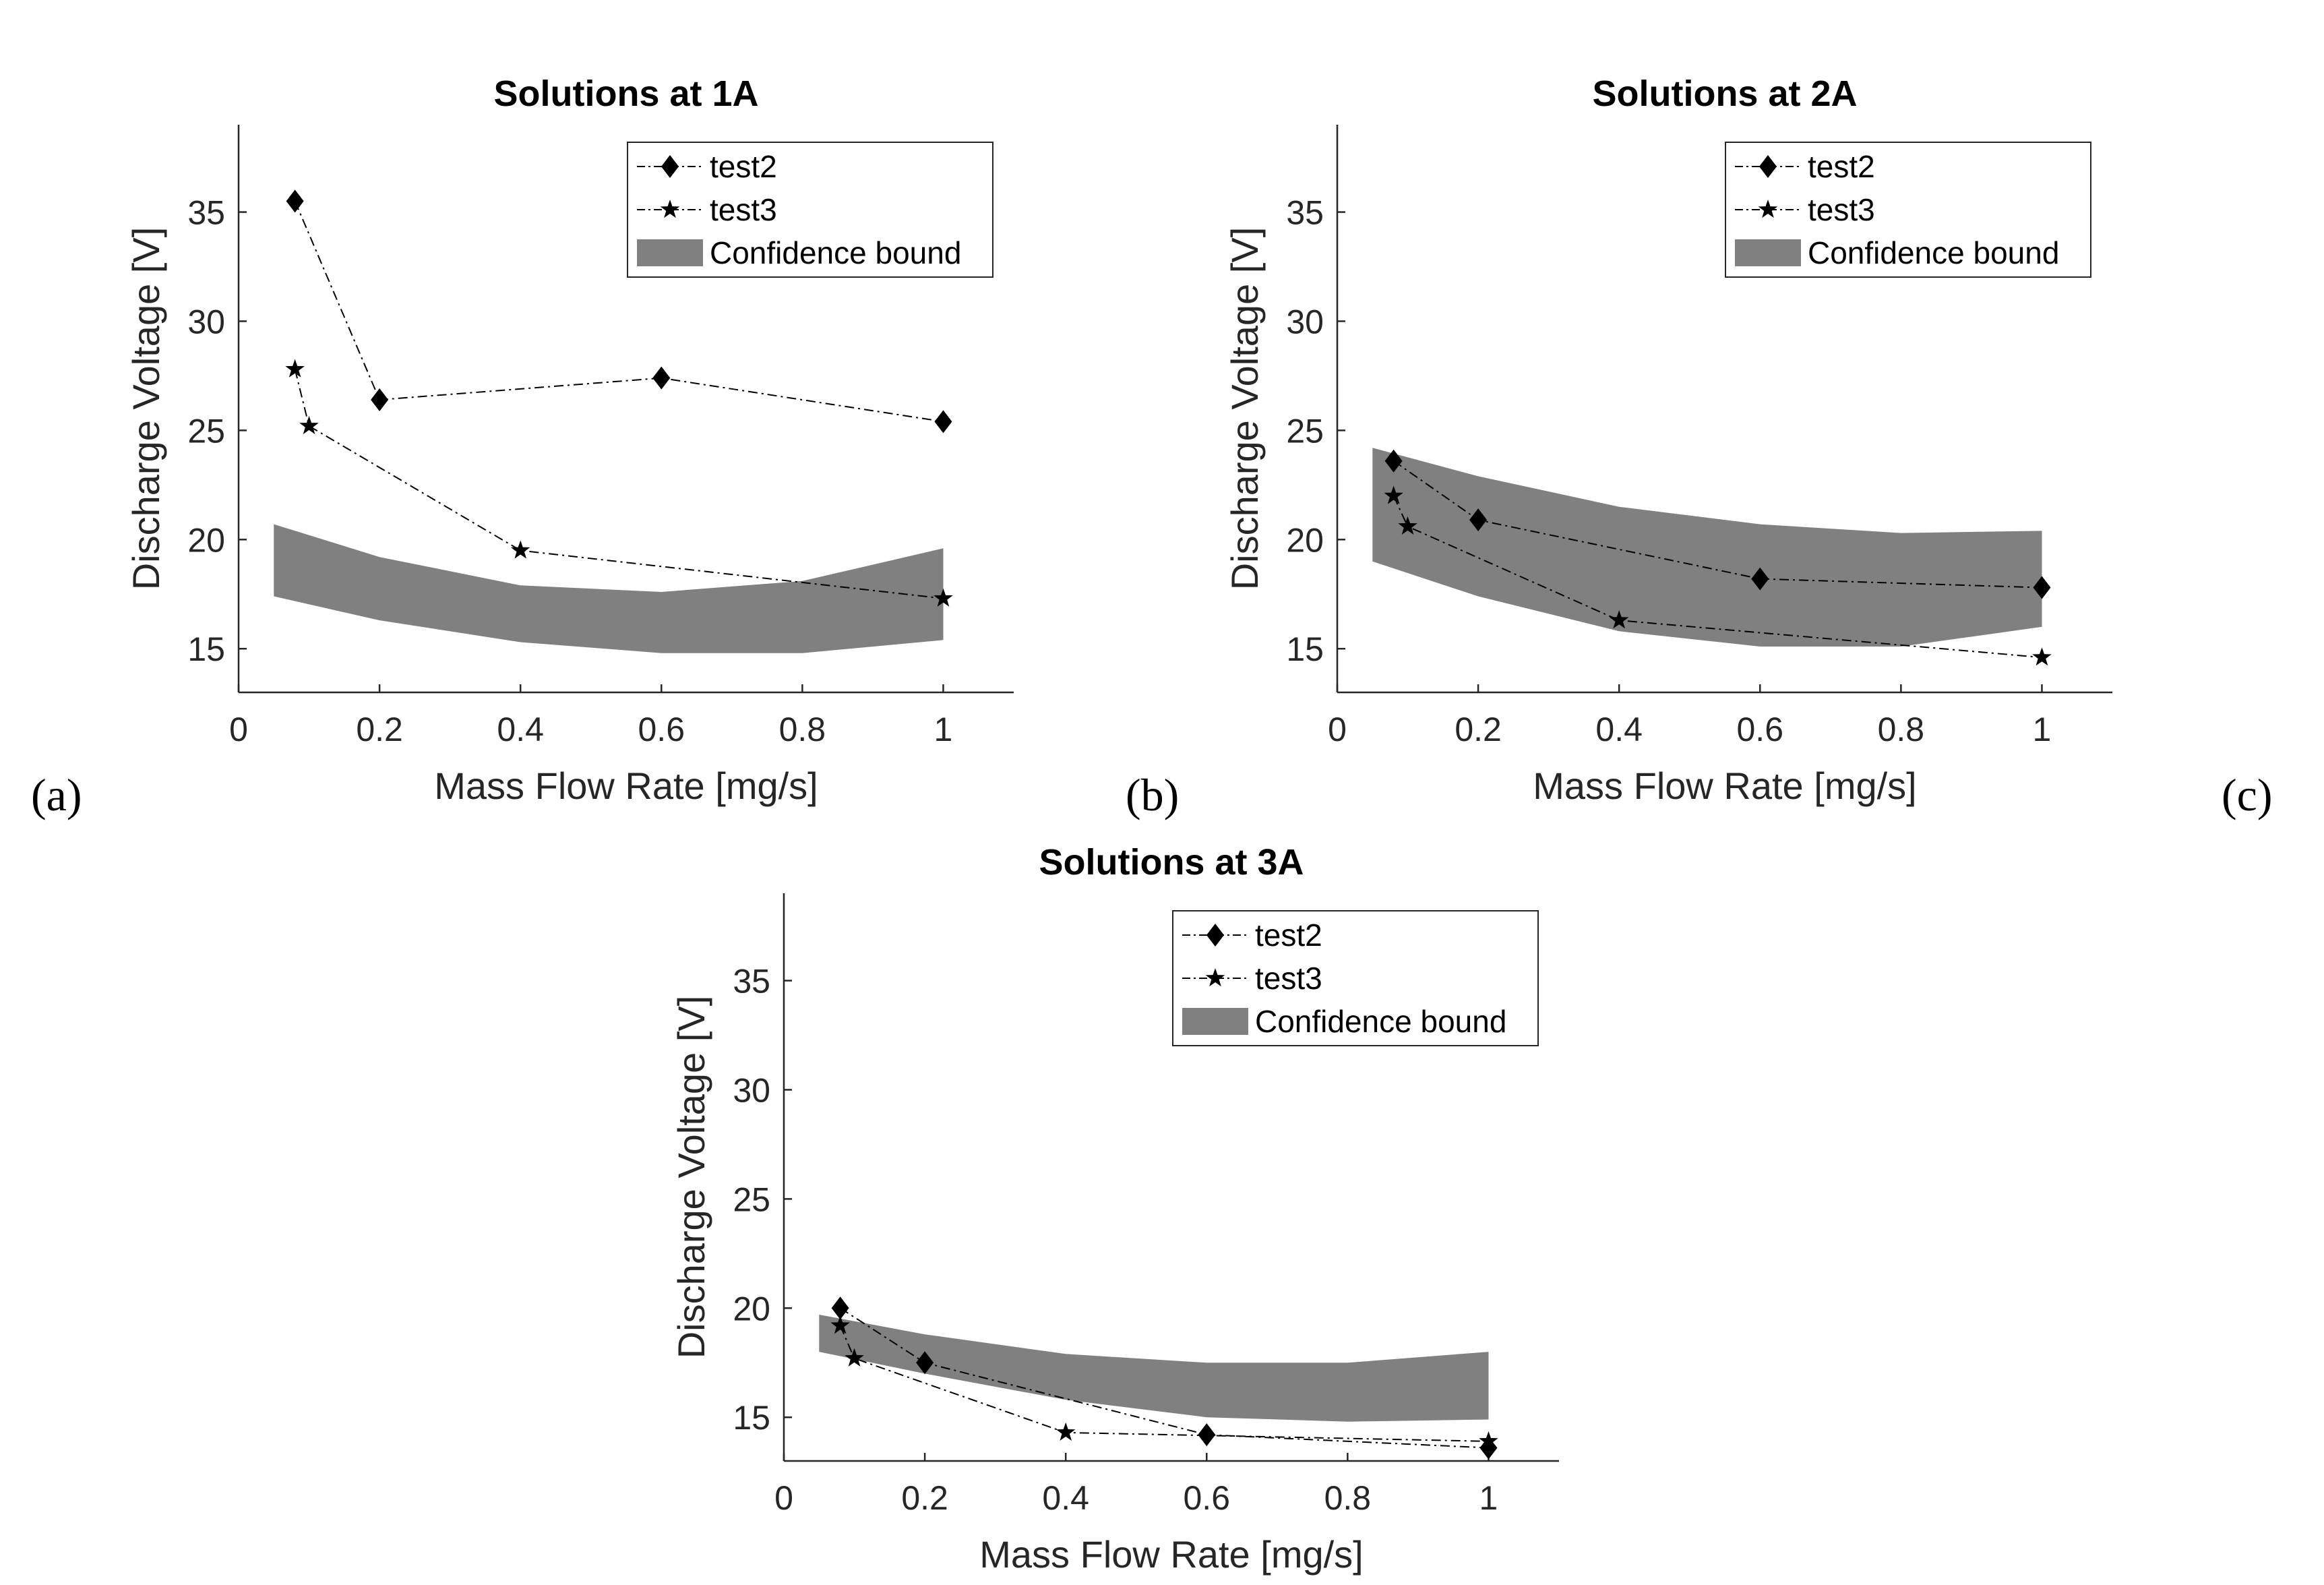 The width and height of the screenshot is (2324, 1585). Describe the element at coordinates (56, 794) in the screenshot. I see `panel-label-a: (a)` at that location.